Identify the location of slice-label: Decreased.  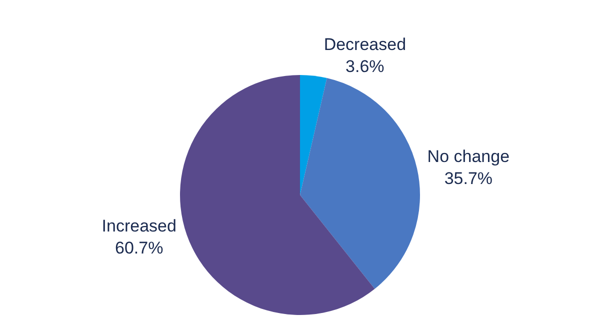
(365, 44).